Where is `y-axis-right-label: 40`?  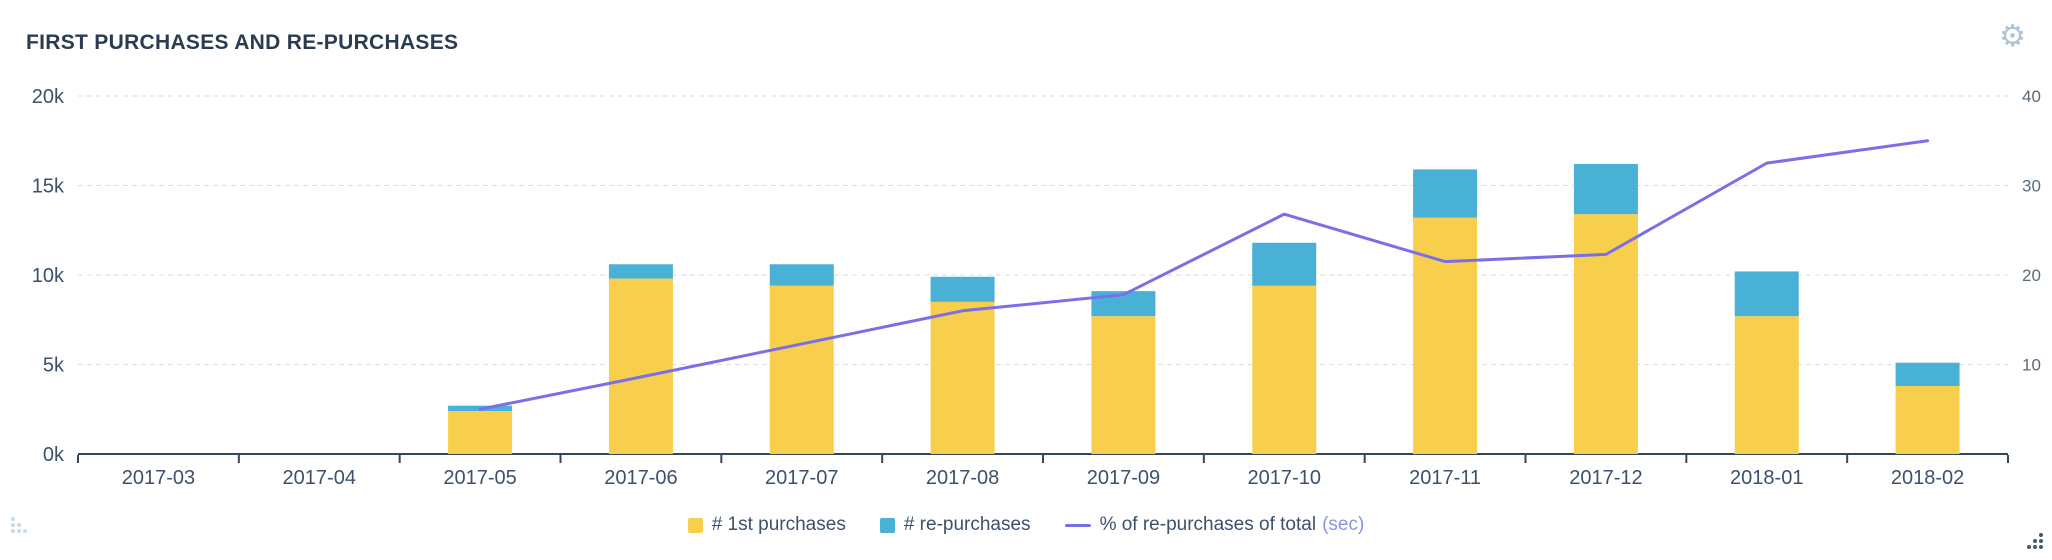
y-axis-right-label: 40 is located at coordinates (2031, 96).